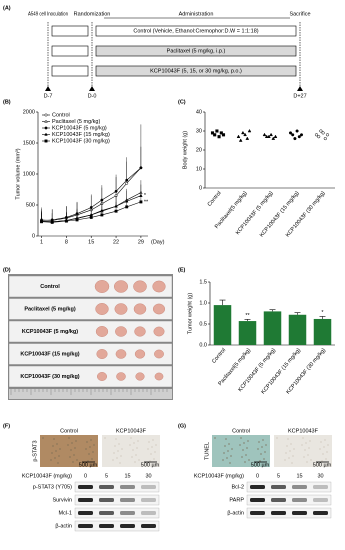 The width and height of the screenshot is (345, 550). Describe the element at coordinates (85, 476) in the screenshot. I see `dose: 0` at that location.